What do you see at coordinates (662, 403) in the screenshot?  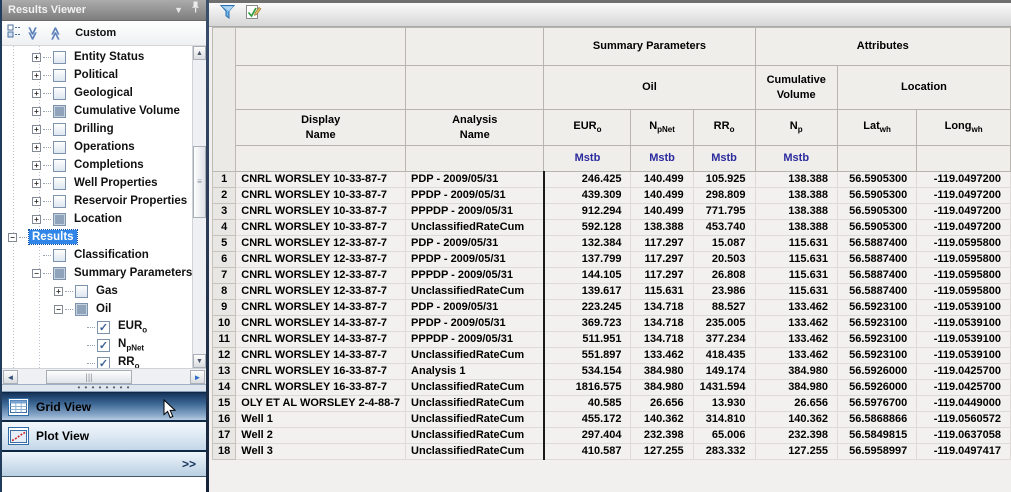 I see `npnet-cell: 26.656` at bounding box center [662, 403].